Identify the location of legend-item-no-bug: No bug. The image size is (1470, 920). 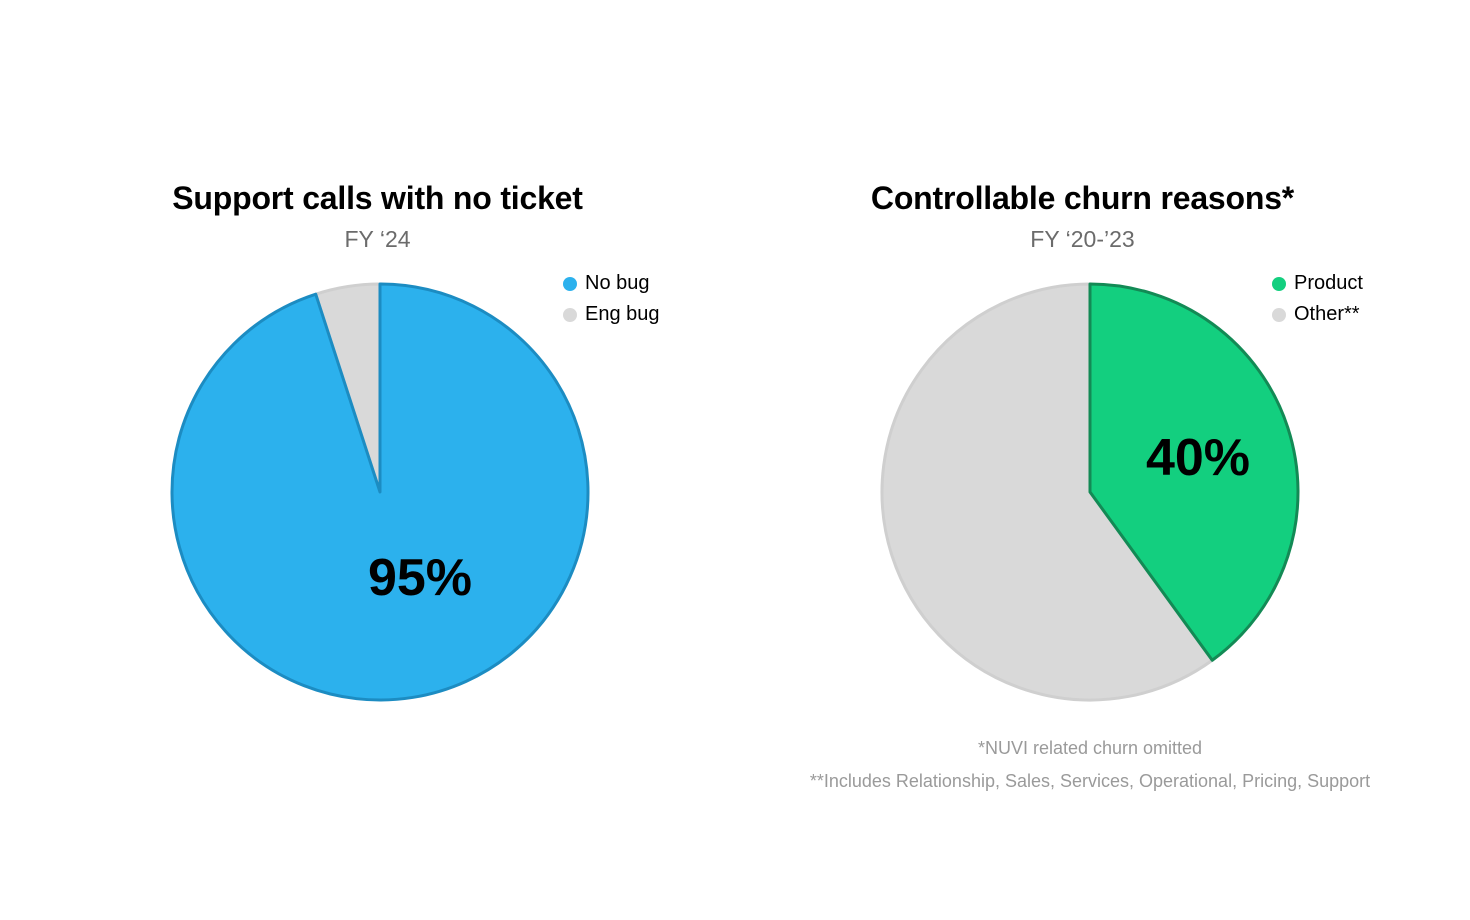
(611, 283).